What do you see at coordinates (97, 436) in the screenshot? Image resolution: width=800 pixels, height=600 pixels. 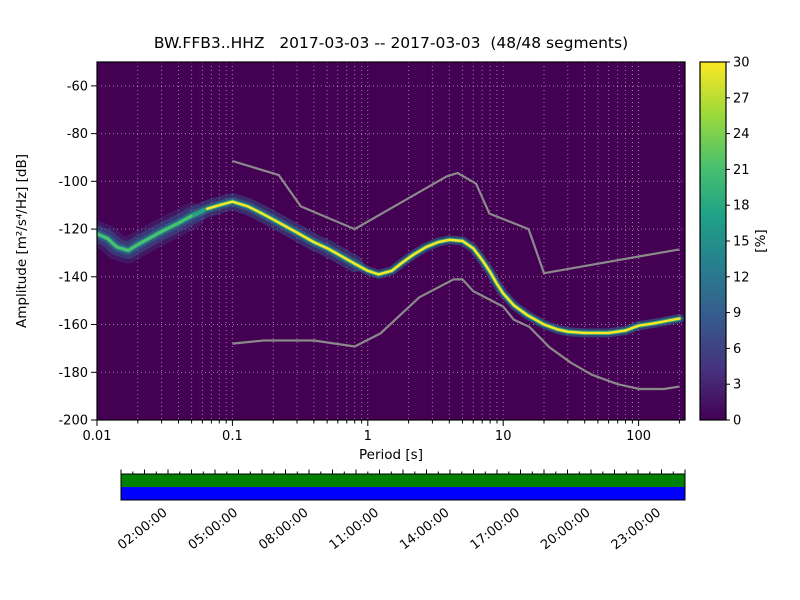 I see `x-tick-label: 0.01` at bounding box center [97, 436].